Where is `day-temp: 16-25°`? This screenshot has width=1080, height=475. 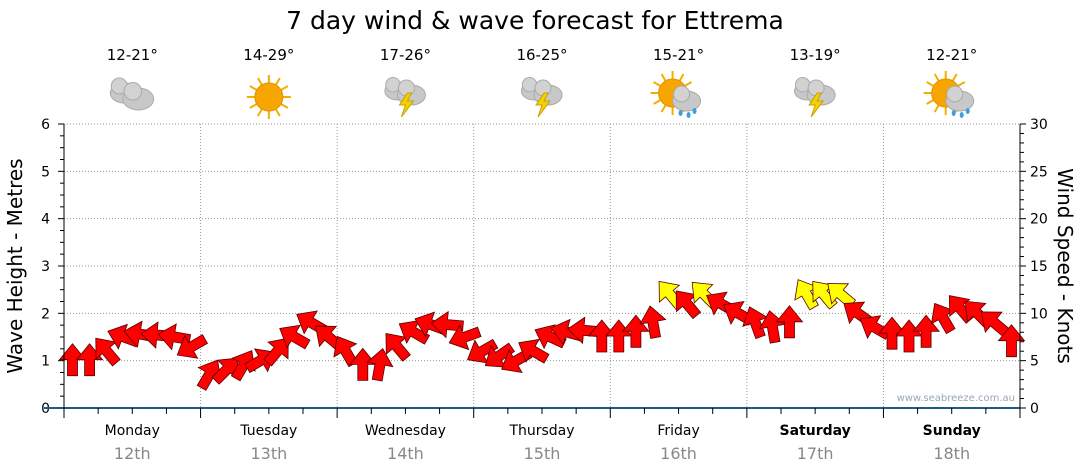
day-temp: 16-25° is located at coordinates (541, 55).